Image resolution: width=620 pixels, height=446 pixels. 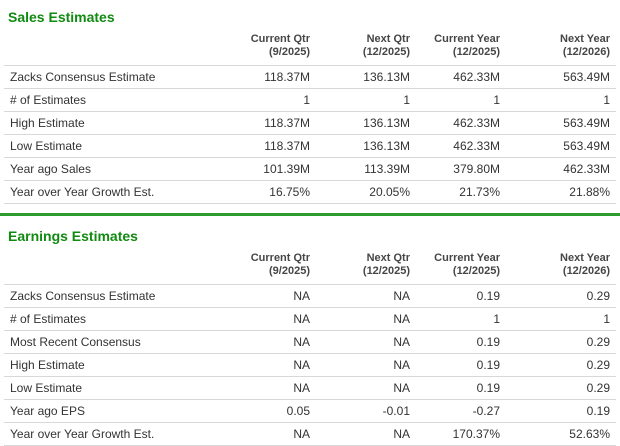 I want to click on table-row: Zacks Consensus Estimate NA NA 0.19 0.29, so click(x=310, y=296).